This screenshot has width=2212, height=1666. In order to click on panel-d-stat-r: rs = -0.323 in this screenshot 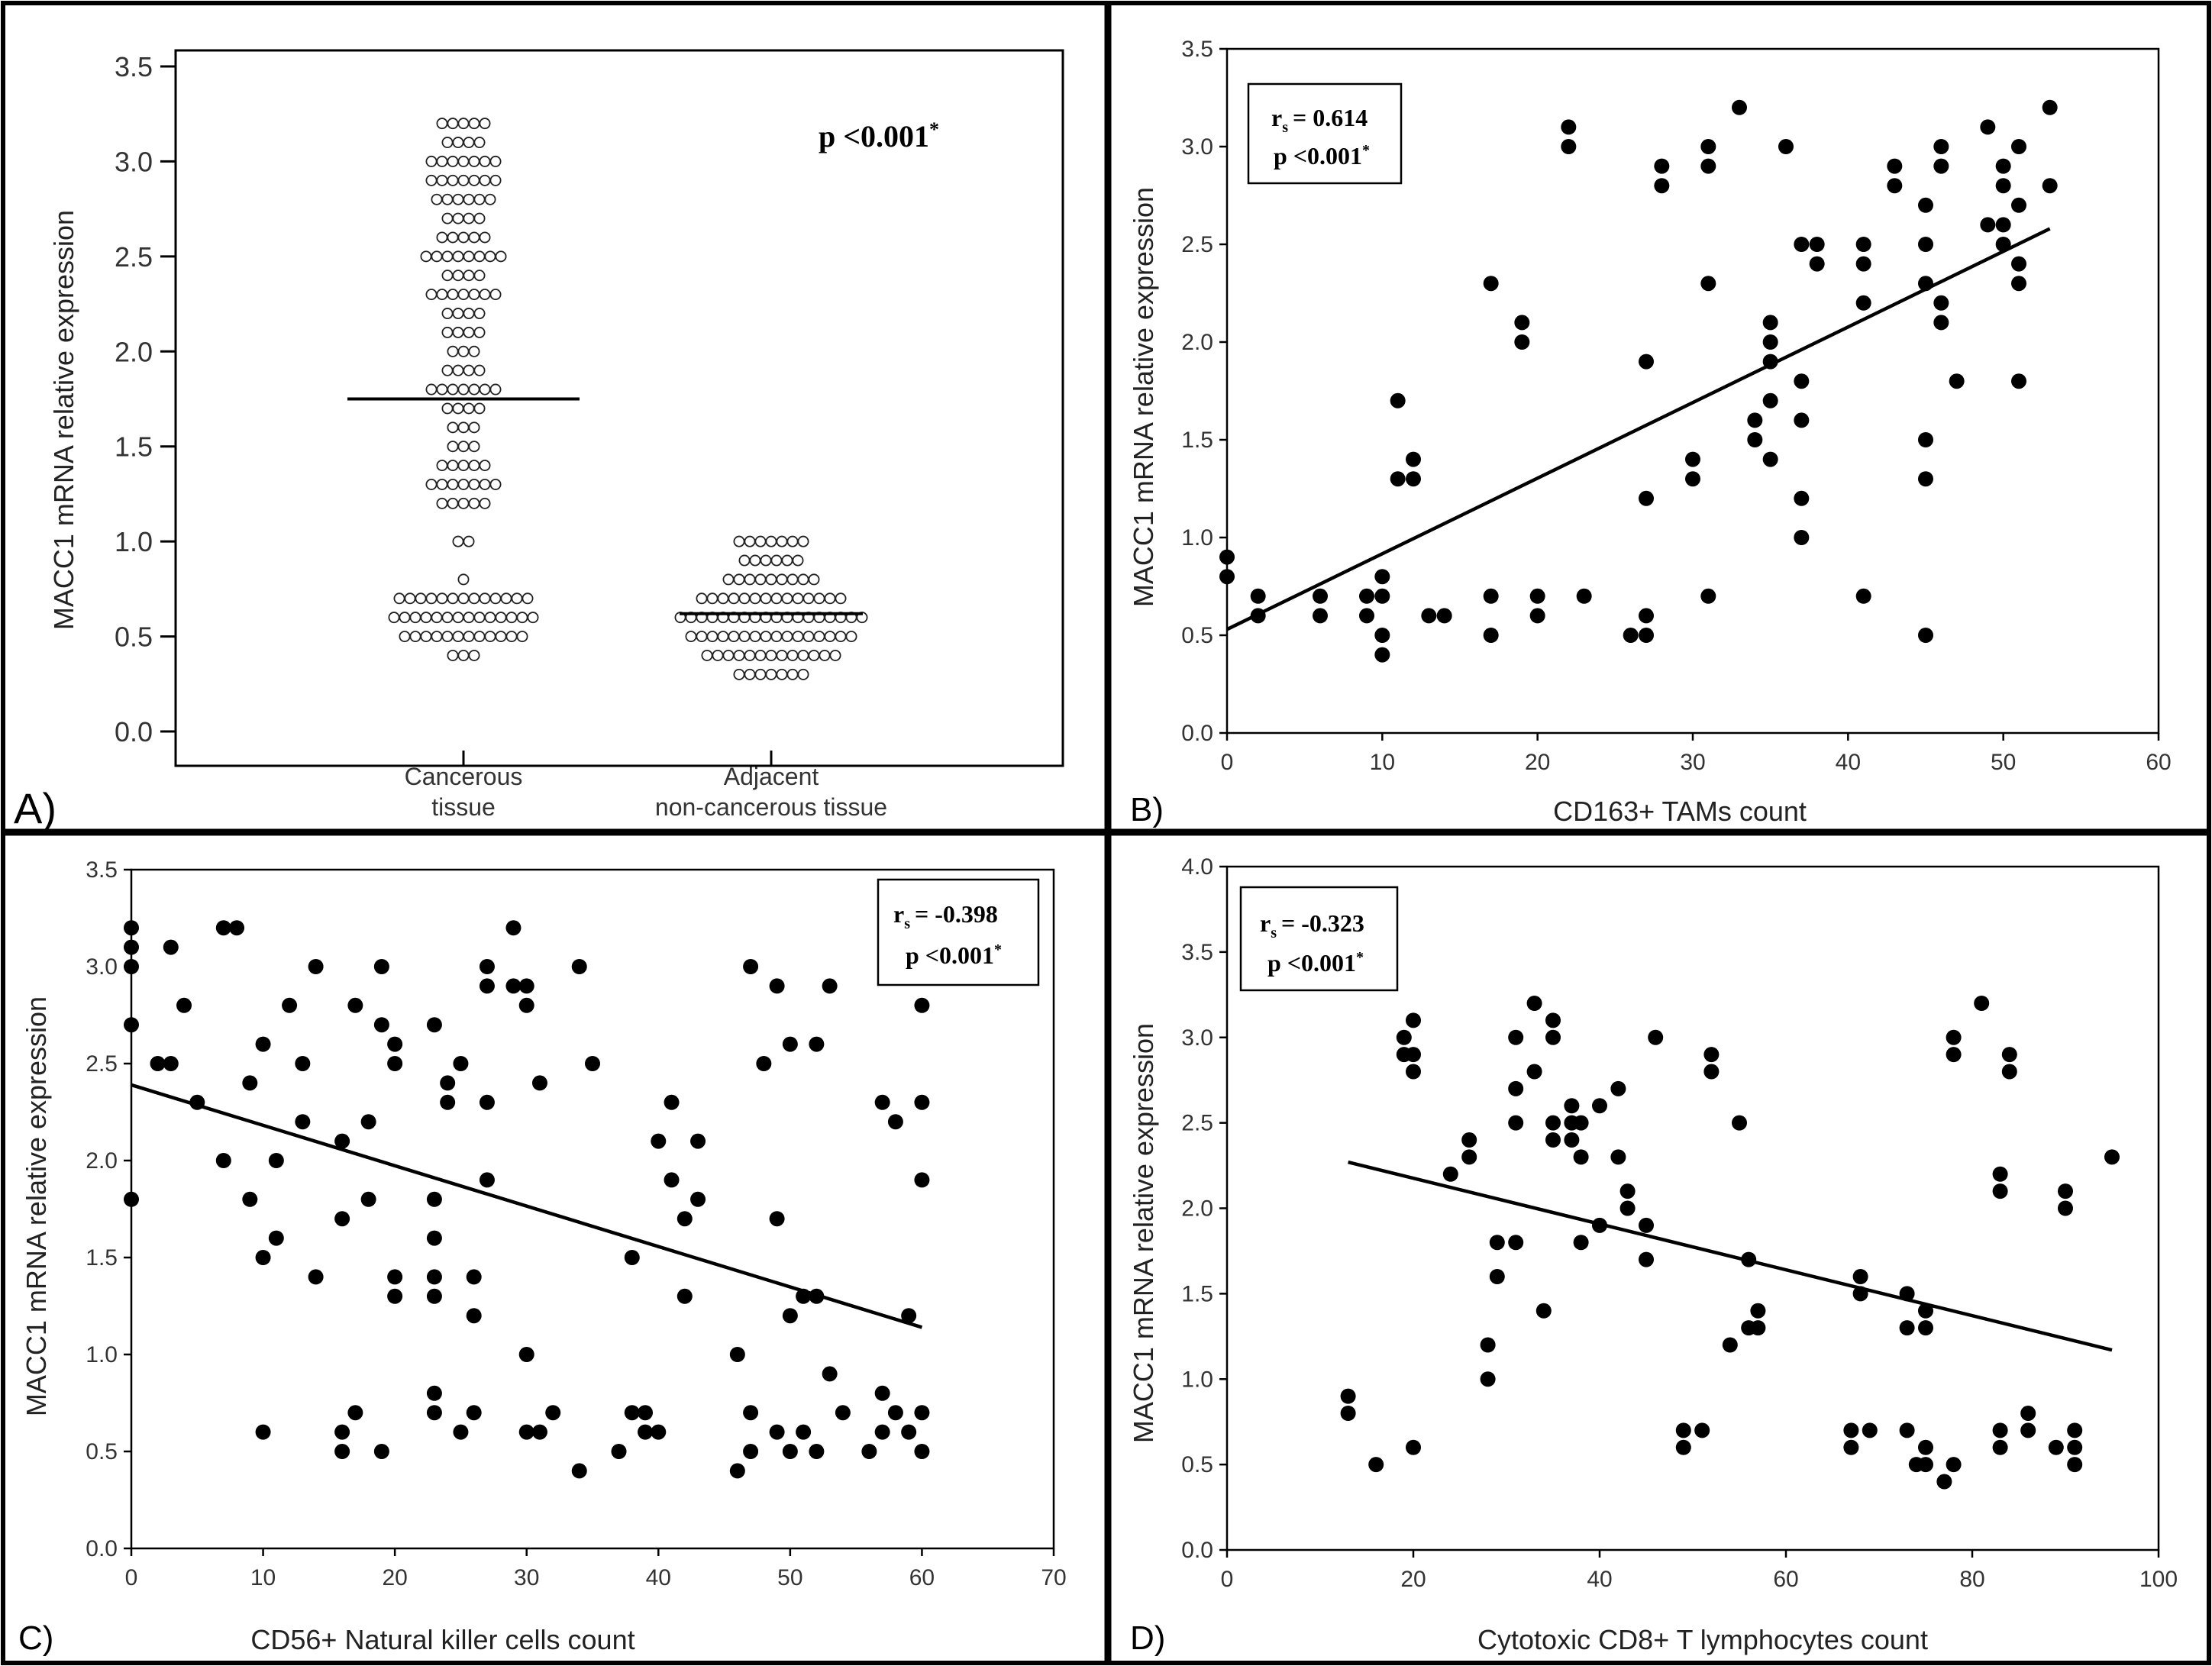, I will do `click(1312, 925)`.